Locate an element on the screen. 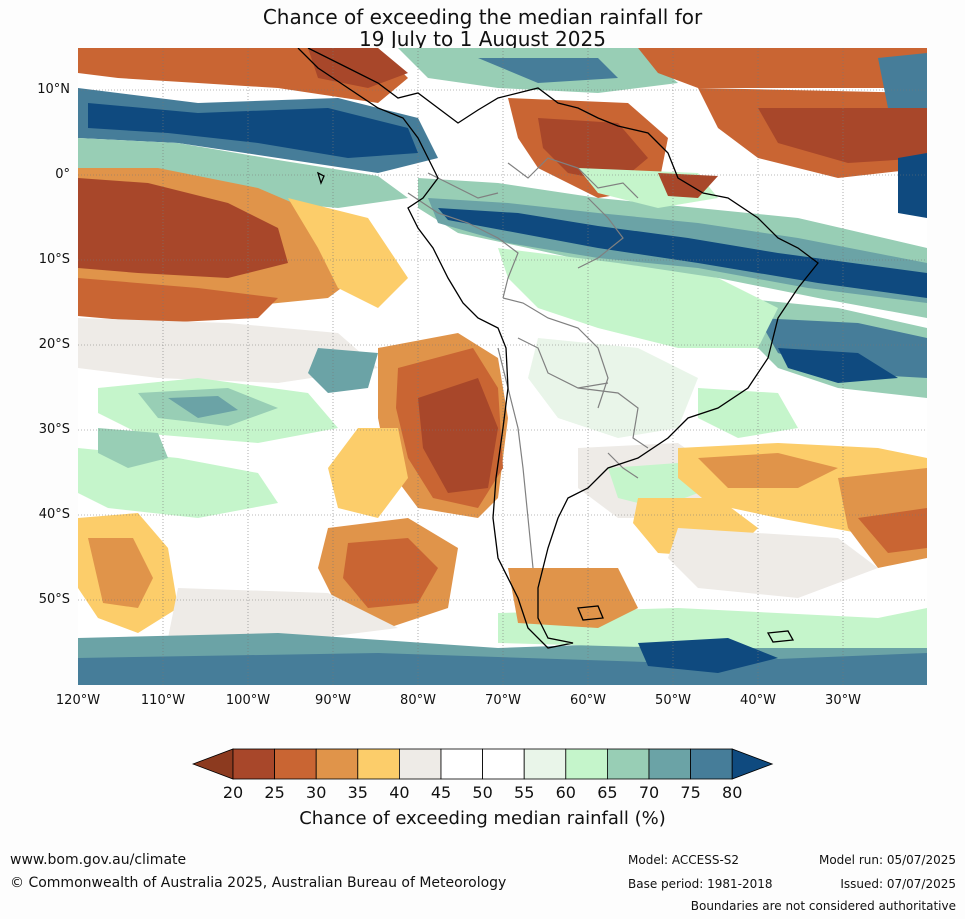 The height and width of the screenshot is (919, 965). map-title-line-2: 19 July to 1 August 2025 is located at coordinates (482, 39).